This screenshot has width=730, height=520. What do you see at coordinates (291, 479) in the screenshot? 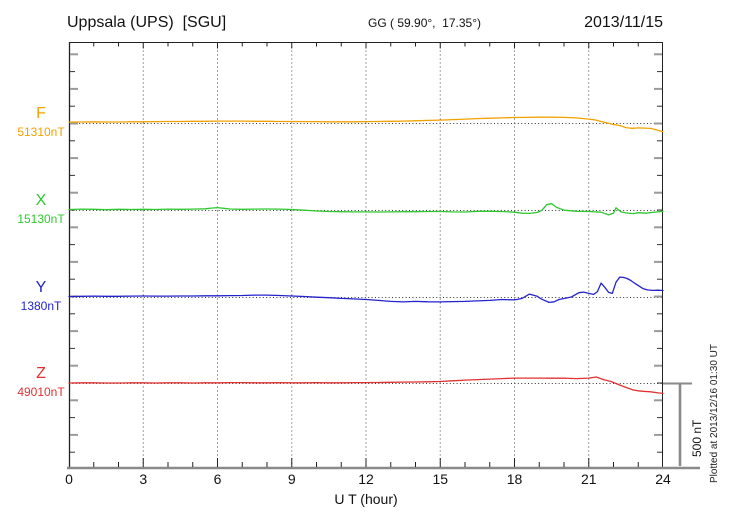
I see `x-tick-label: 9` at bounding box center [291, 479].